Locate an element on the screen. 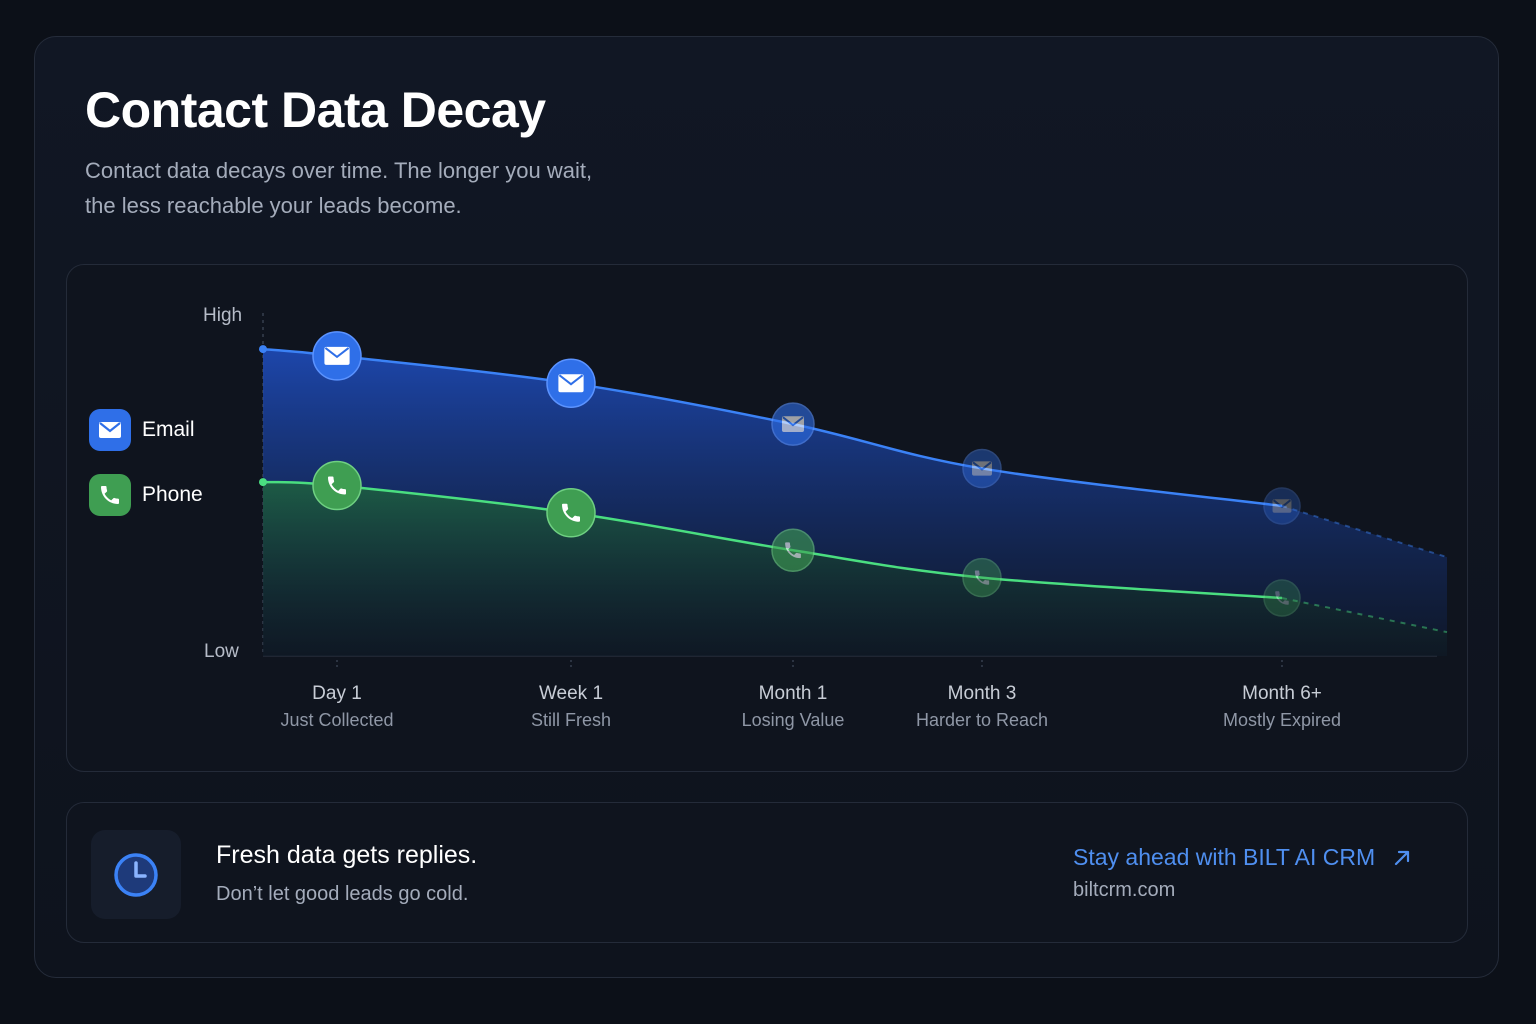 The width and height of the screenshot is (1536, 1024). x-tick-label-5: Month 6+ Mostly Expired is located at coordinates (1282, 707).